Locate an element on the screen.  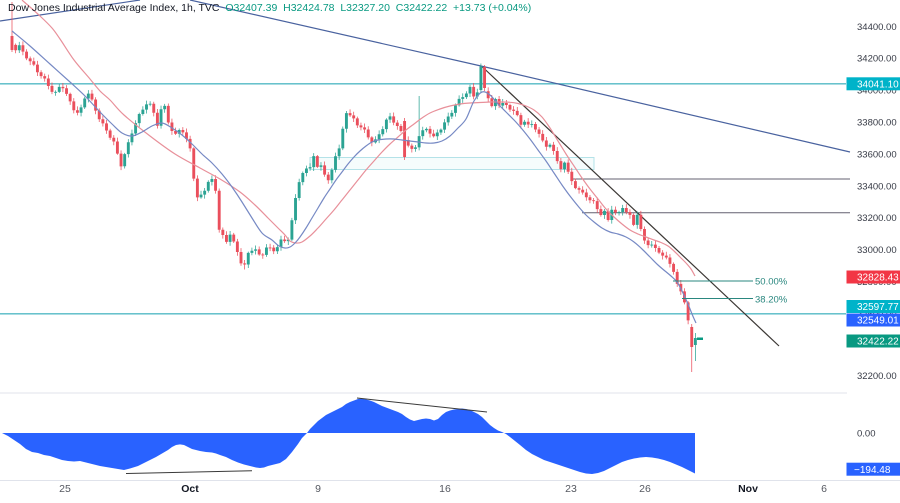
svg-text: 32828.43 is located at coordinates (878, 278).